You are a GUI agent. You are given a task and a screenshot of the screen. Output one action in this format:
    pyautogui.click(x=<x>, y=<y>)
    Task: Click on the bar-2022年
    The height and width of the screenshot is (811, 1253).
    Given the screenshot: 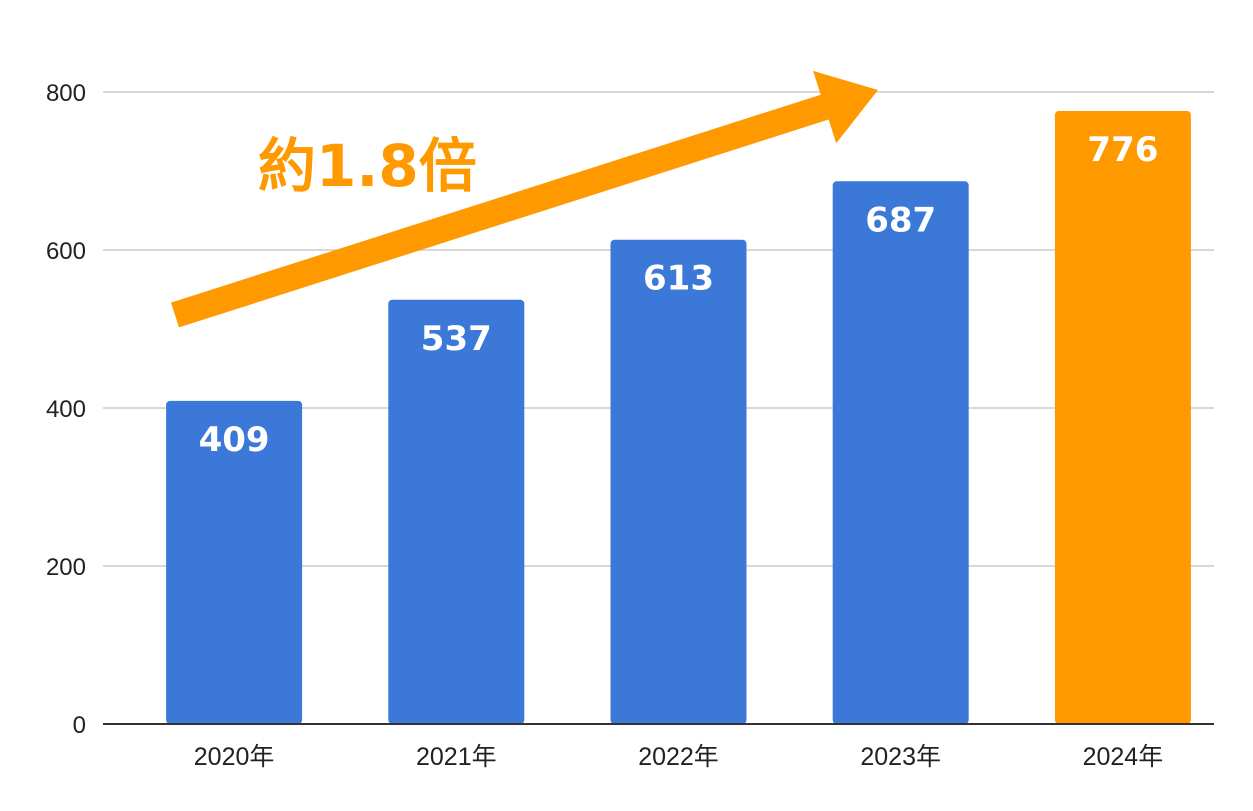 What is the action you would take?
    pyautogui.click(x=678, y=482)
    